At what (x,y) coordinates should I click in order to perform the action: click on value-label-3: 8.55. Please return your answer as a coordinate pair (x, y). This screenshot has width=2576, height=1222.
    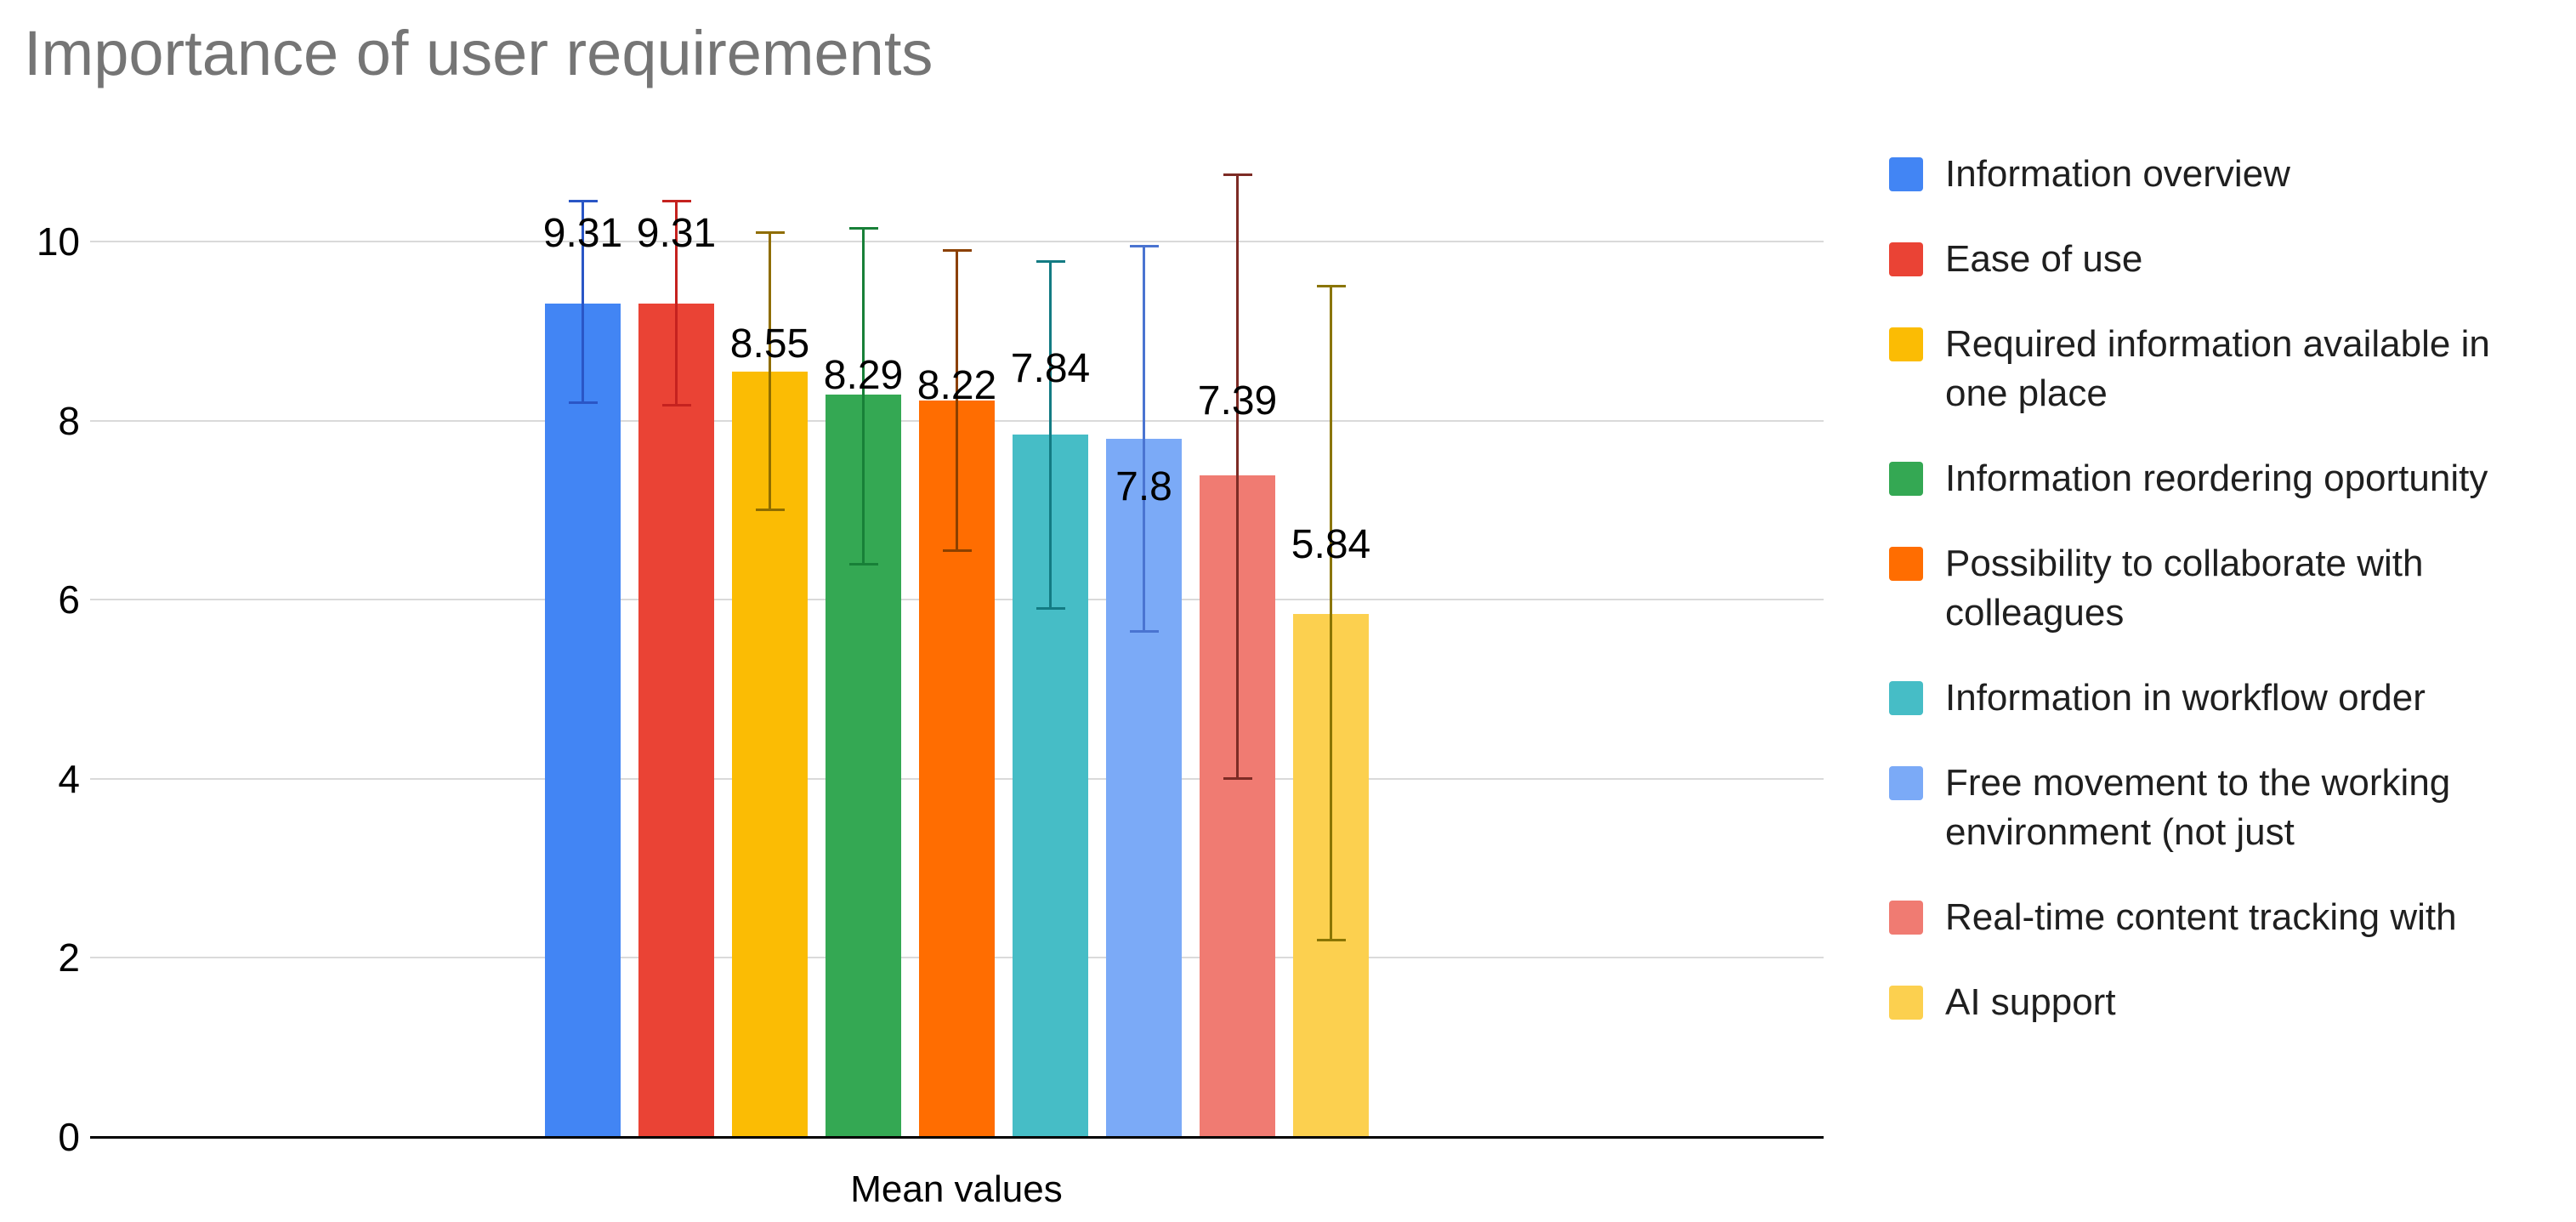
    Looking at the image, I should click on (770, 344).